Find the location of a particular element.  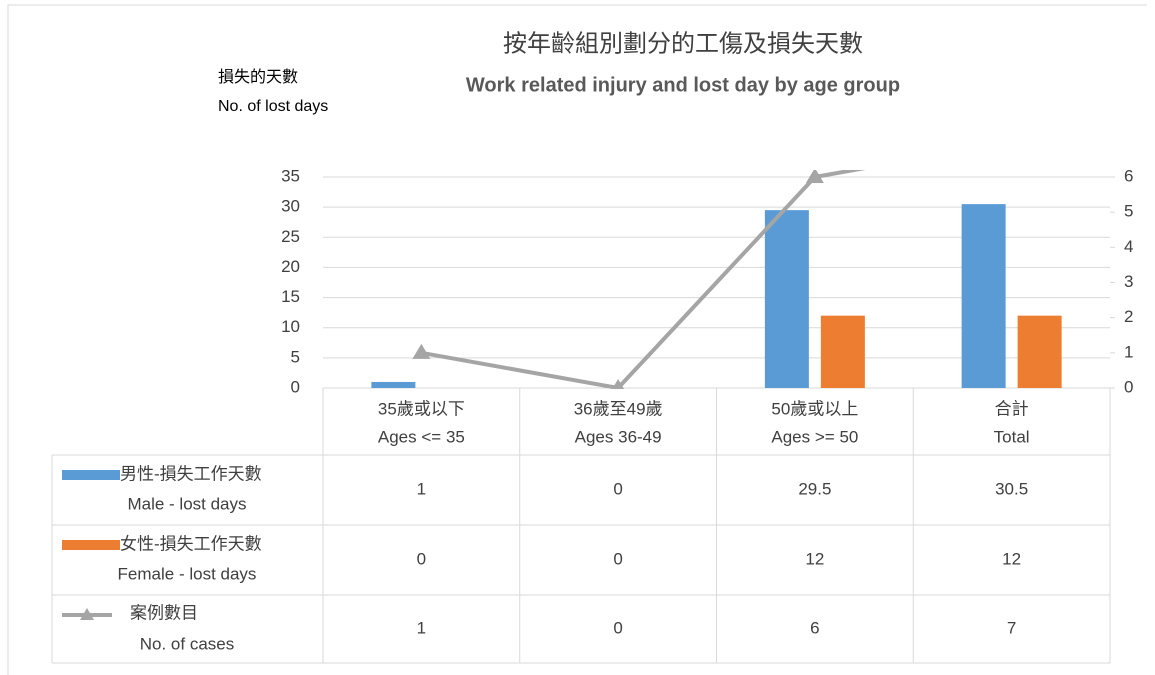

y2-tick-label: 5 is located at coordinates (1128, 211).